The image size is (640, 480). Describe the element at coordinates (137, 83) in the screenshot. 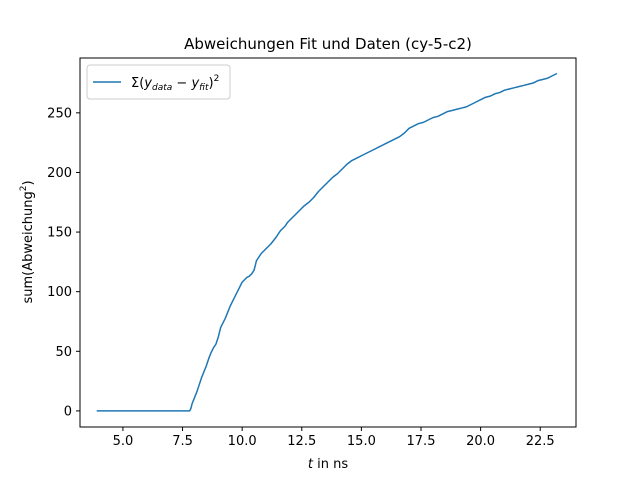

I see `legend-sigma: Σ(` at that location.